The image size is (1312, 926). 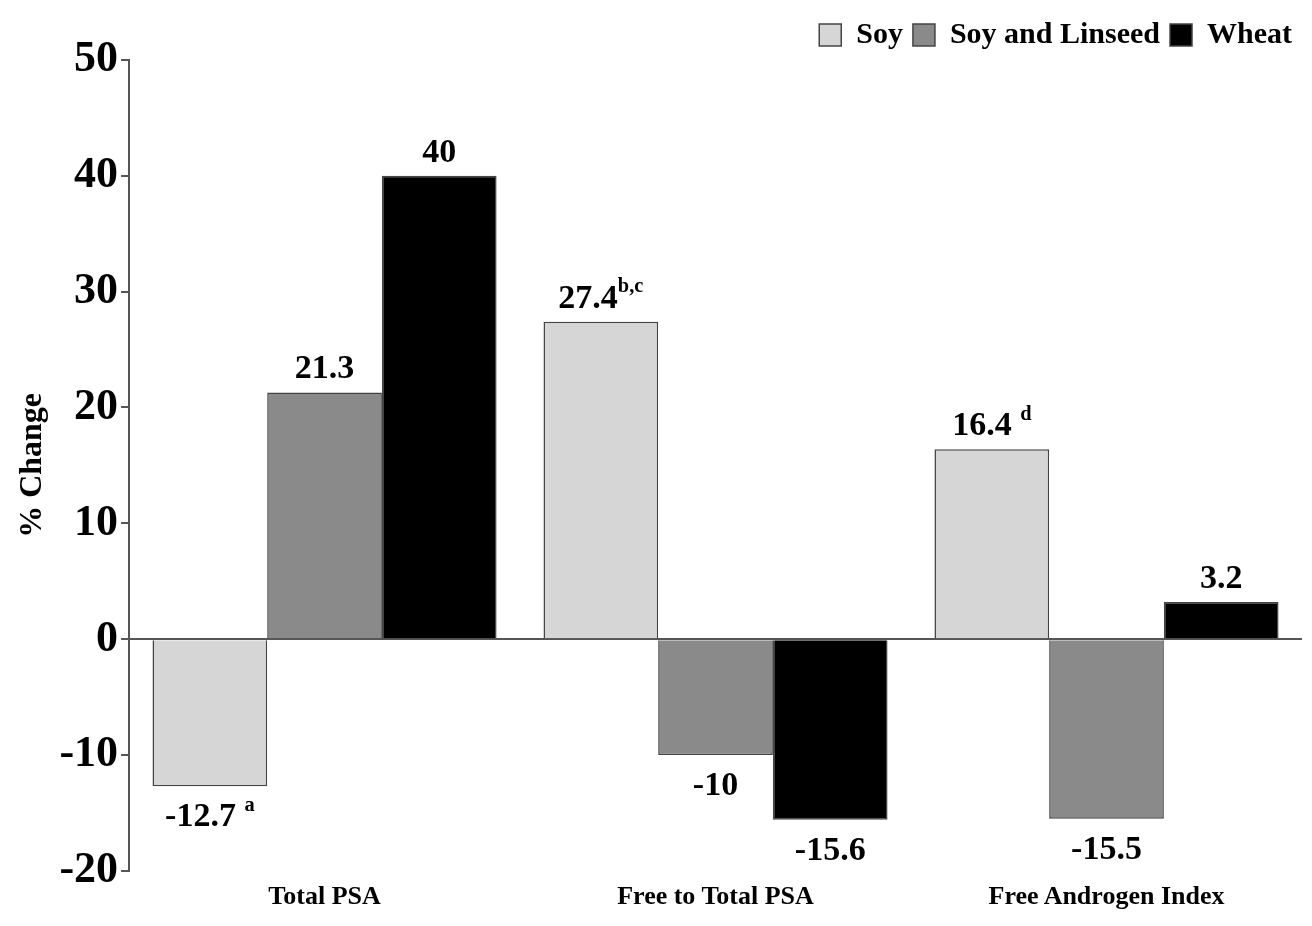 What do you see at coordinates (96, 289) in the screenshot?
I see `y-tick-label: 30` at bounding box center [96, 289].